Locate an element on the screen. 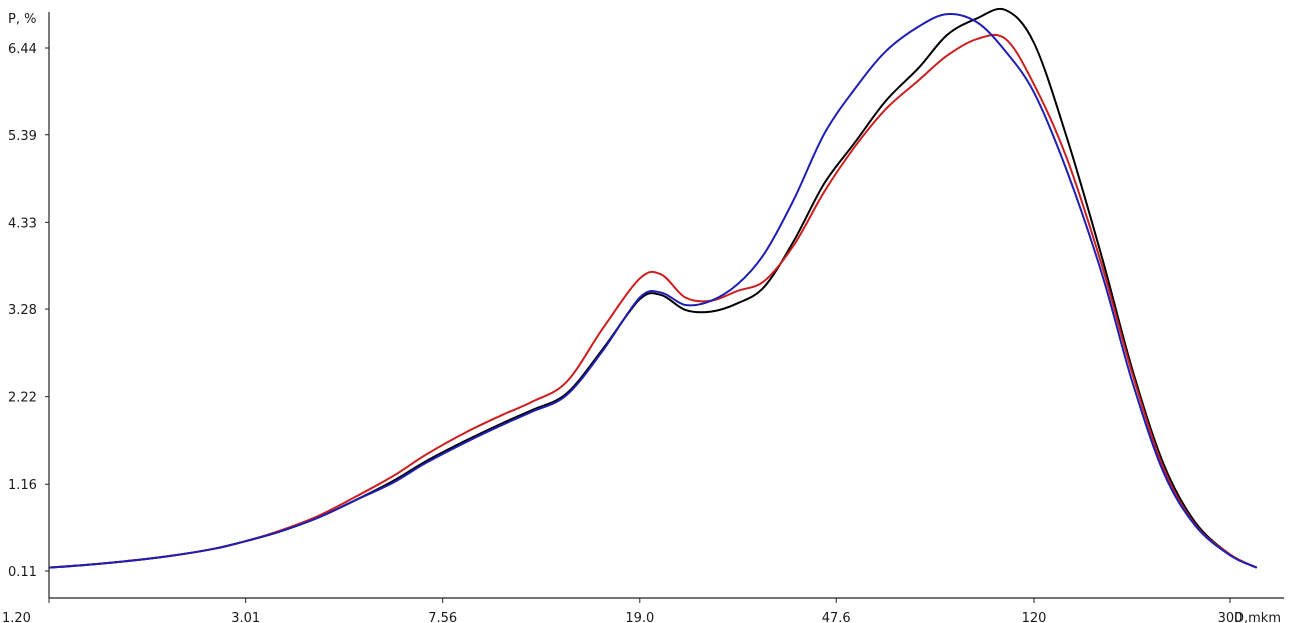 The width and height of the screenshot is (1289, 623). x-axis-title: D,mkm is located at coordinates (1257, 617).